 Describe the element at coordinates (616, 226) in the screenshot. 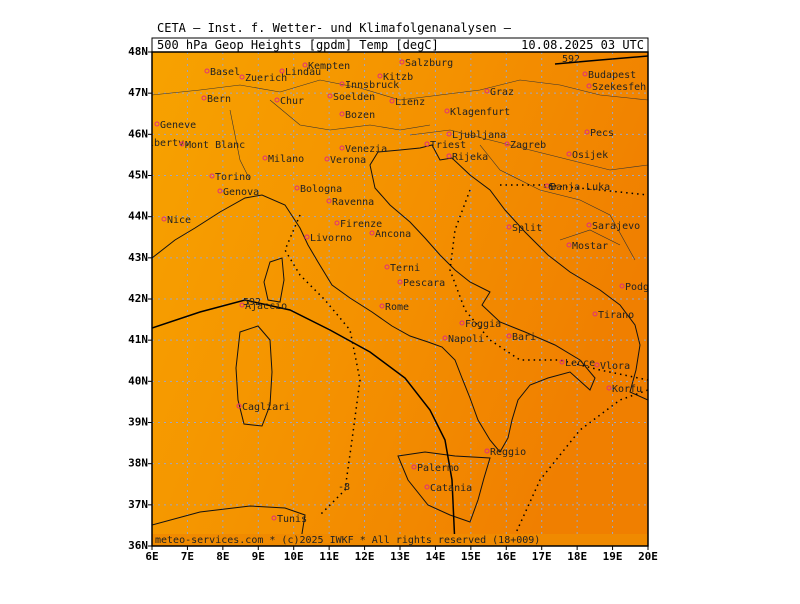

I see `city-label: Sarajevo` at that location.